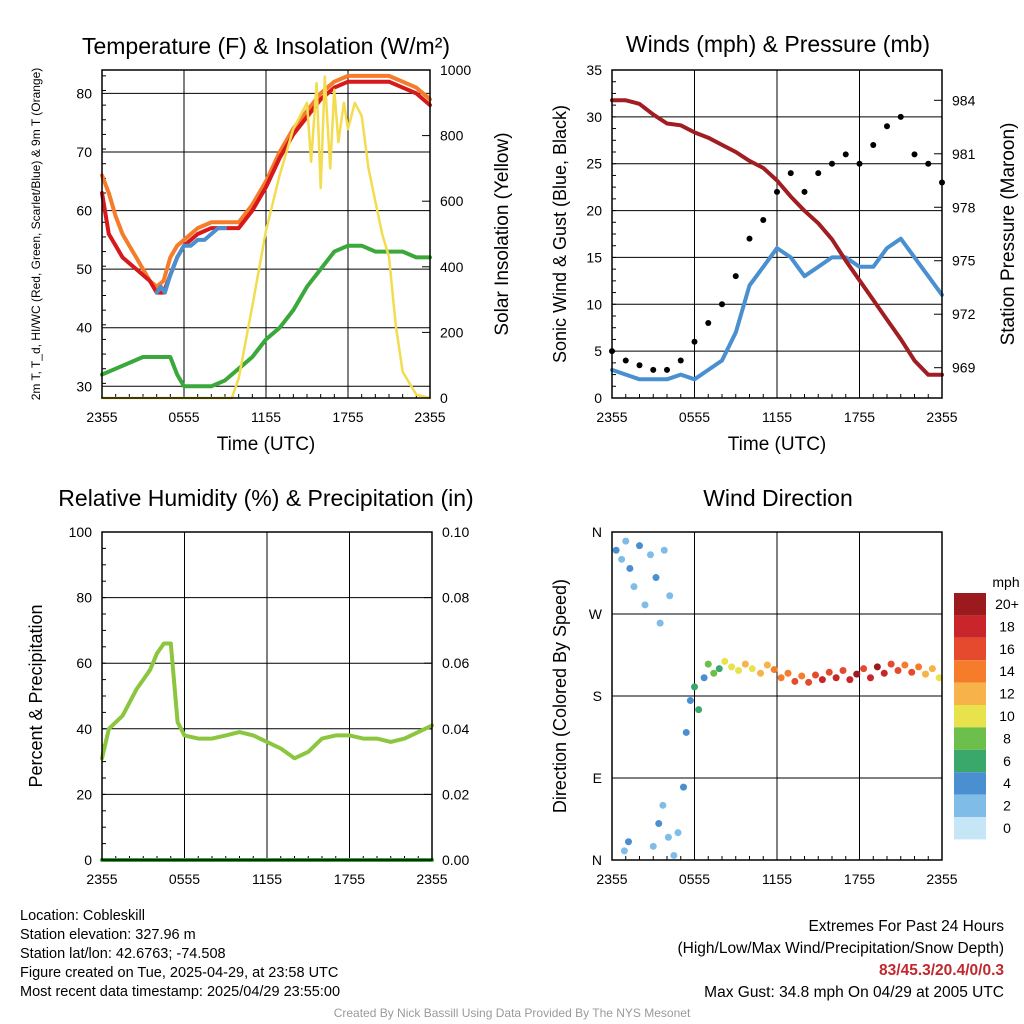 The width and height of the screenshot is (1024, 1024). What do you see at coordinates (854, 992) in the screenshot?
I see `max-gust: Max Gust: 34.8 mph On 04/29 at 2005 UTC` at bounding box center [854, 992].